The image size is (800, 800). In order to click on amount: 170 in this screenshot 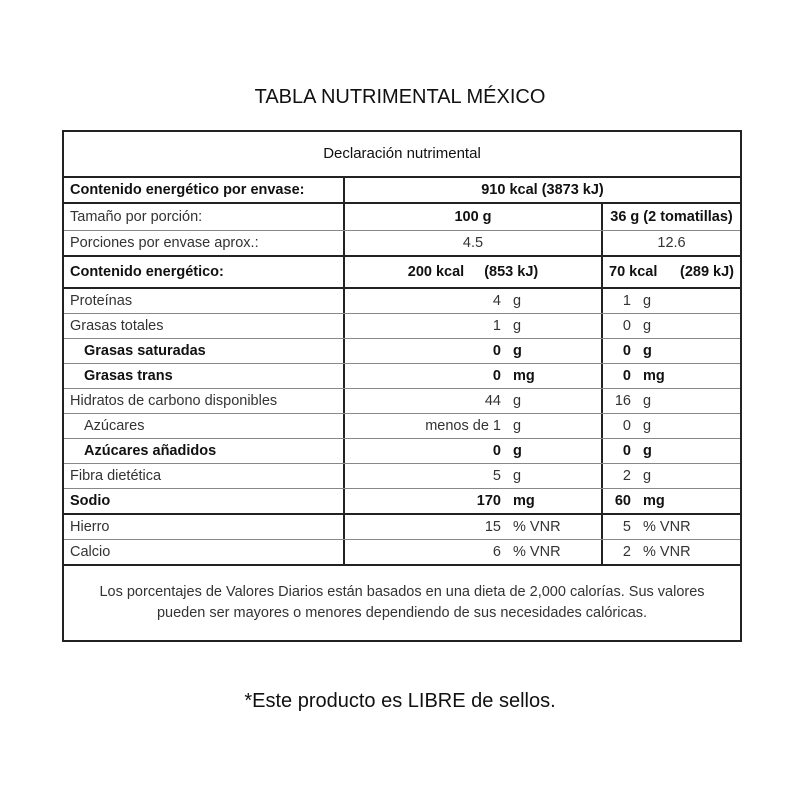, I will do `click(488, 501)`.